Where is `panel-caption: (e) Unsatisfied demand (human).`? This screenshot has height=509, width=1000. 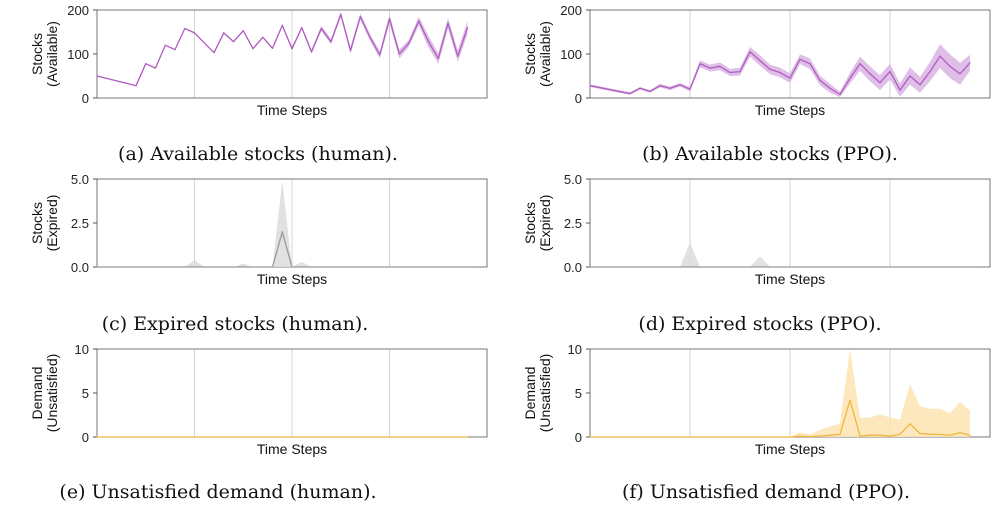
panel-caption: (e) Unsatisfied demand (human). is located at coordinates (217, 492).